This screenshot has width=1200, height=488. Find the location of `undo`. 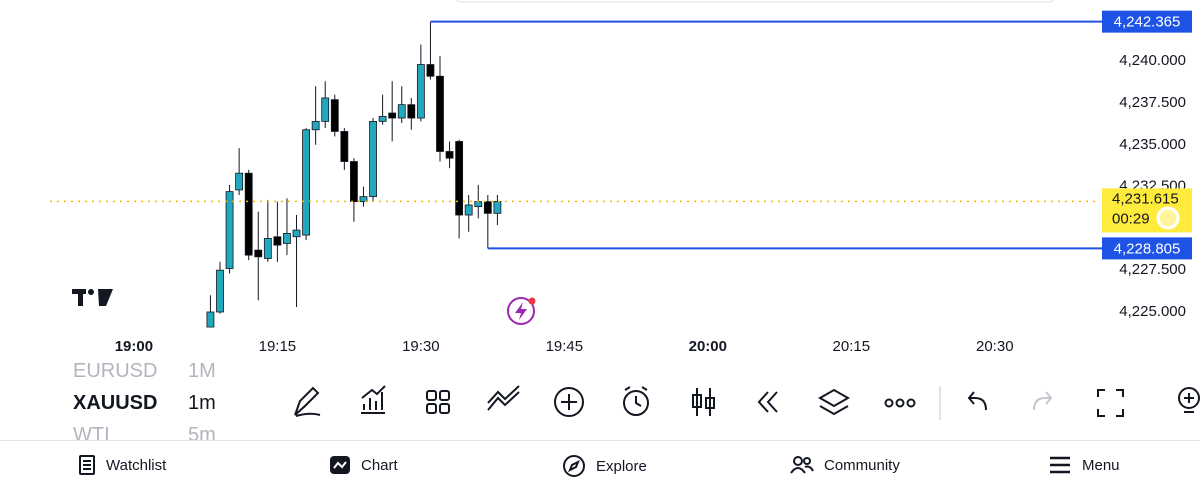

undo is located at coordinates (977, 401).